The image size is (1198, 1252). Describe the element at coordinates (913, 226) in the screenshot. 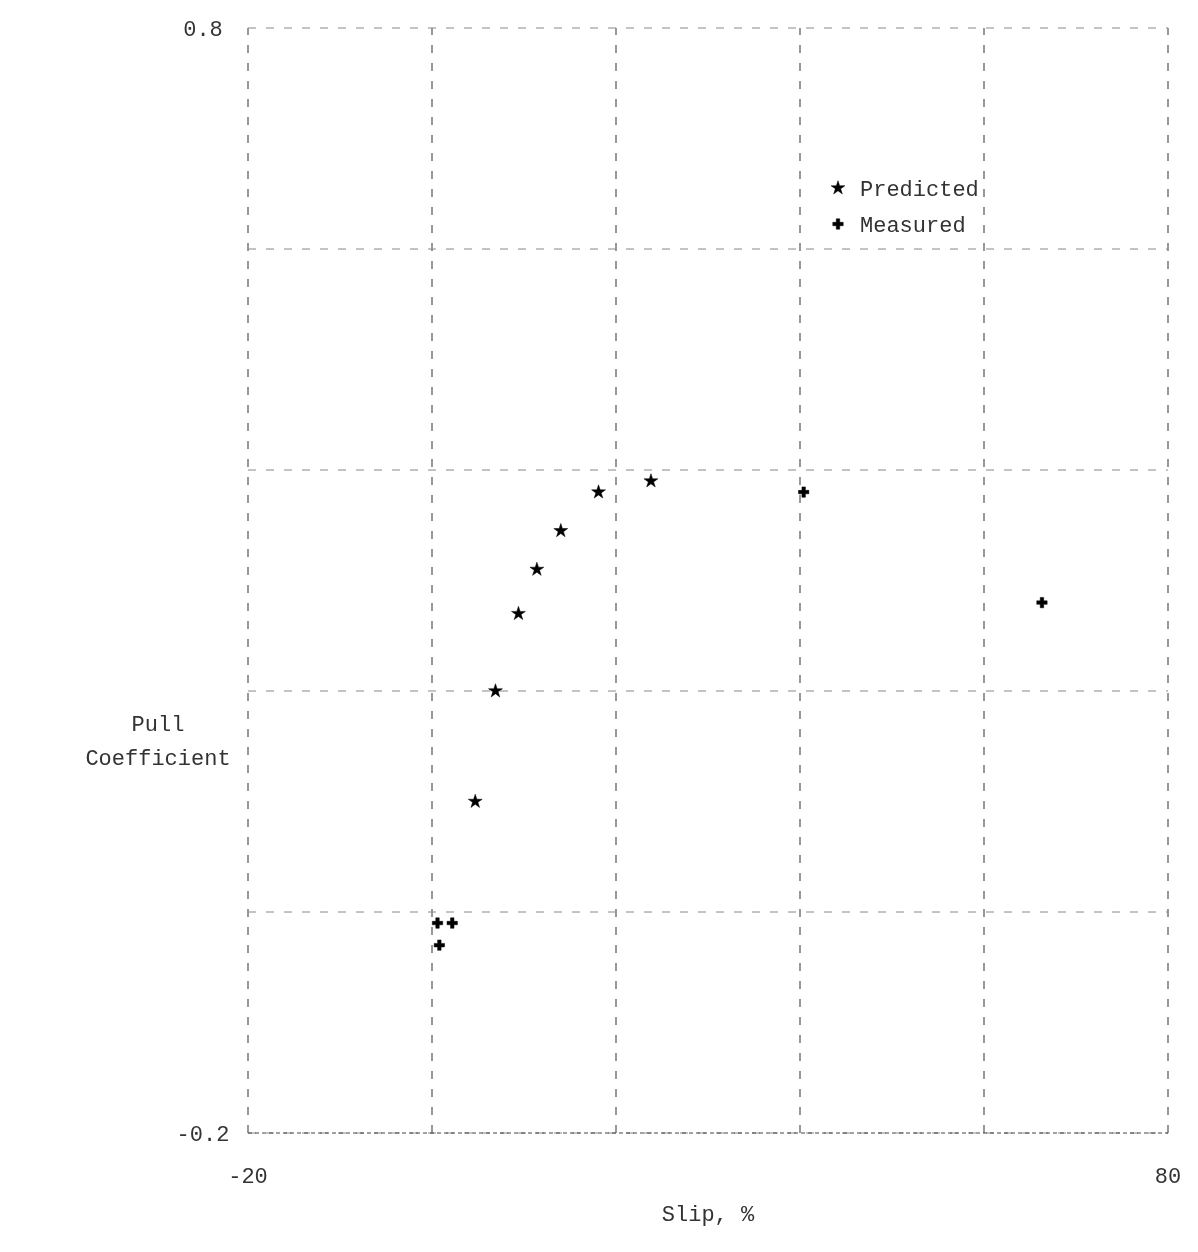

I see `legend-label: Measured` at that location.